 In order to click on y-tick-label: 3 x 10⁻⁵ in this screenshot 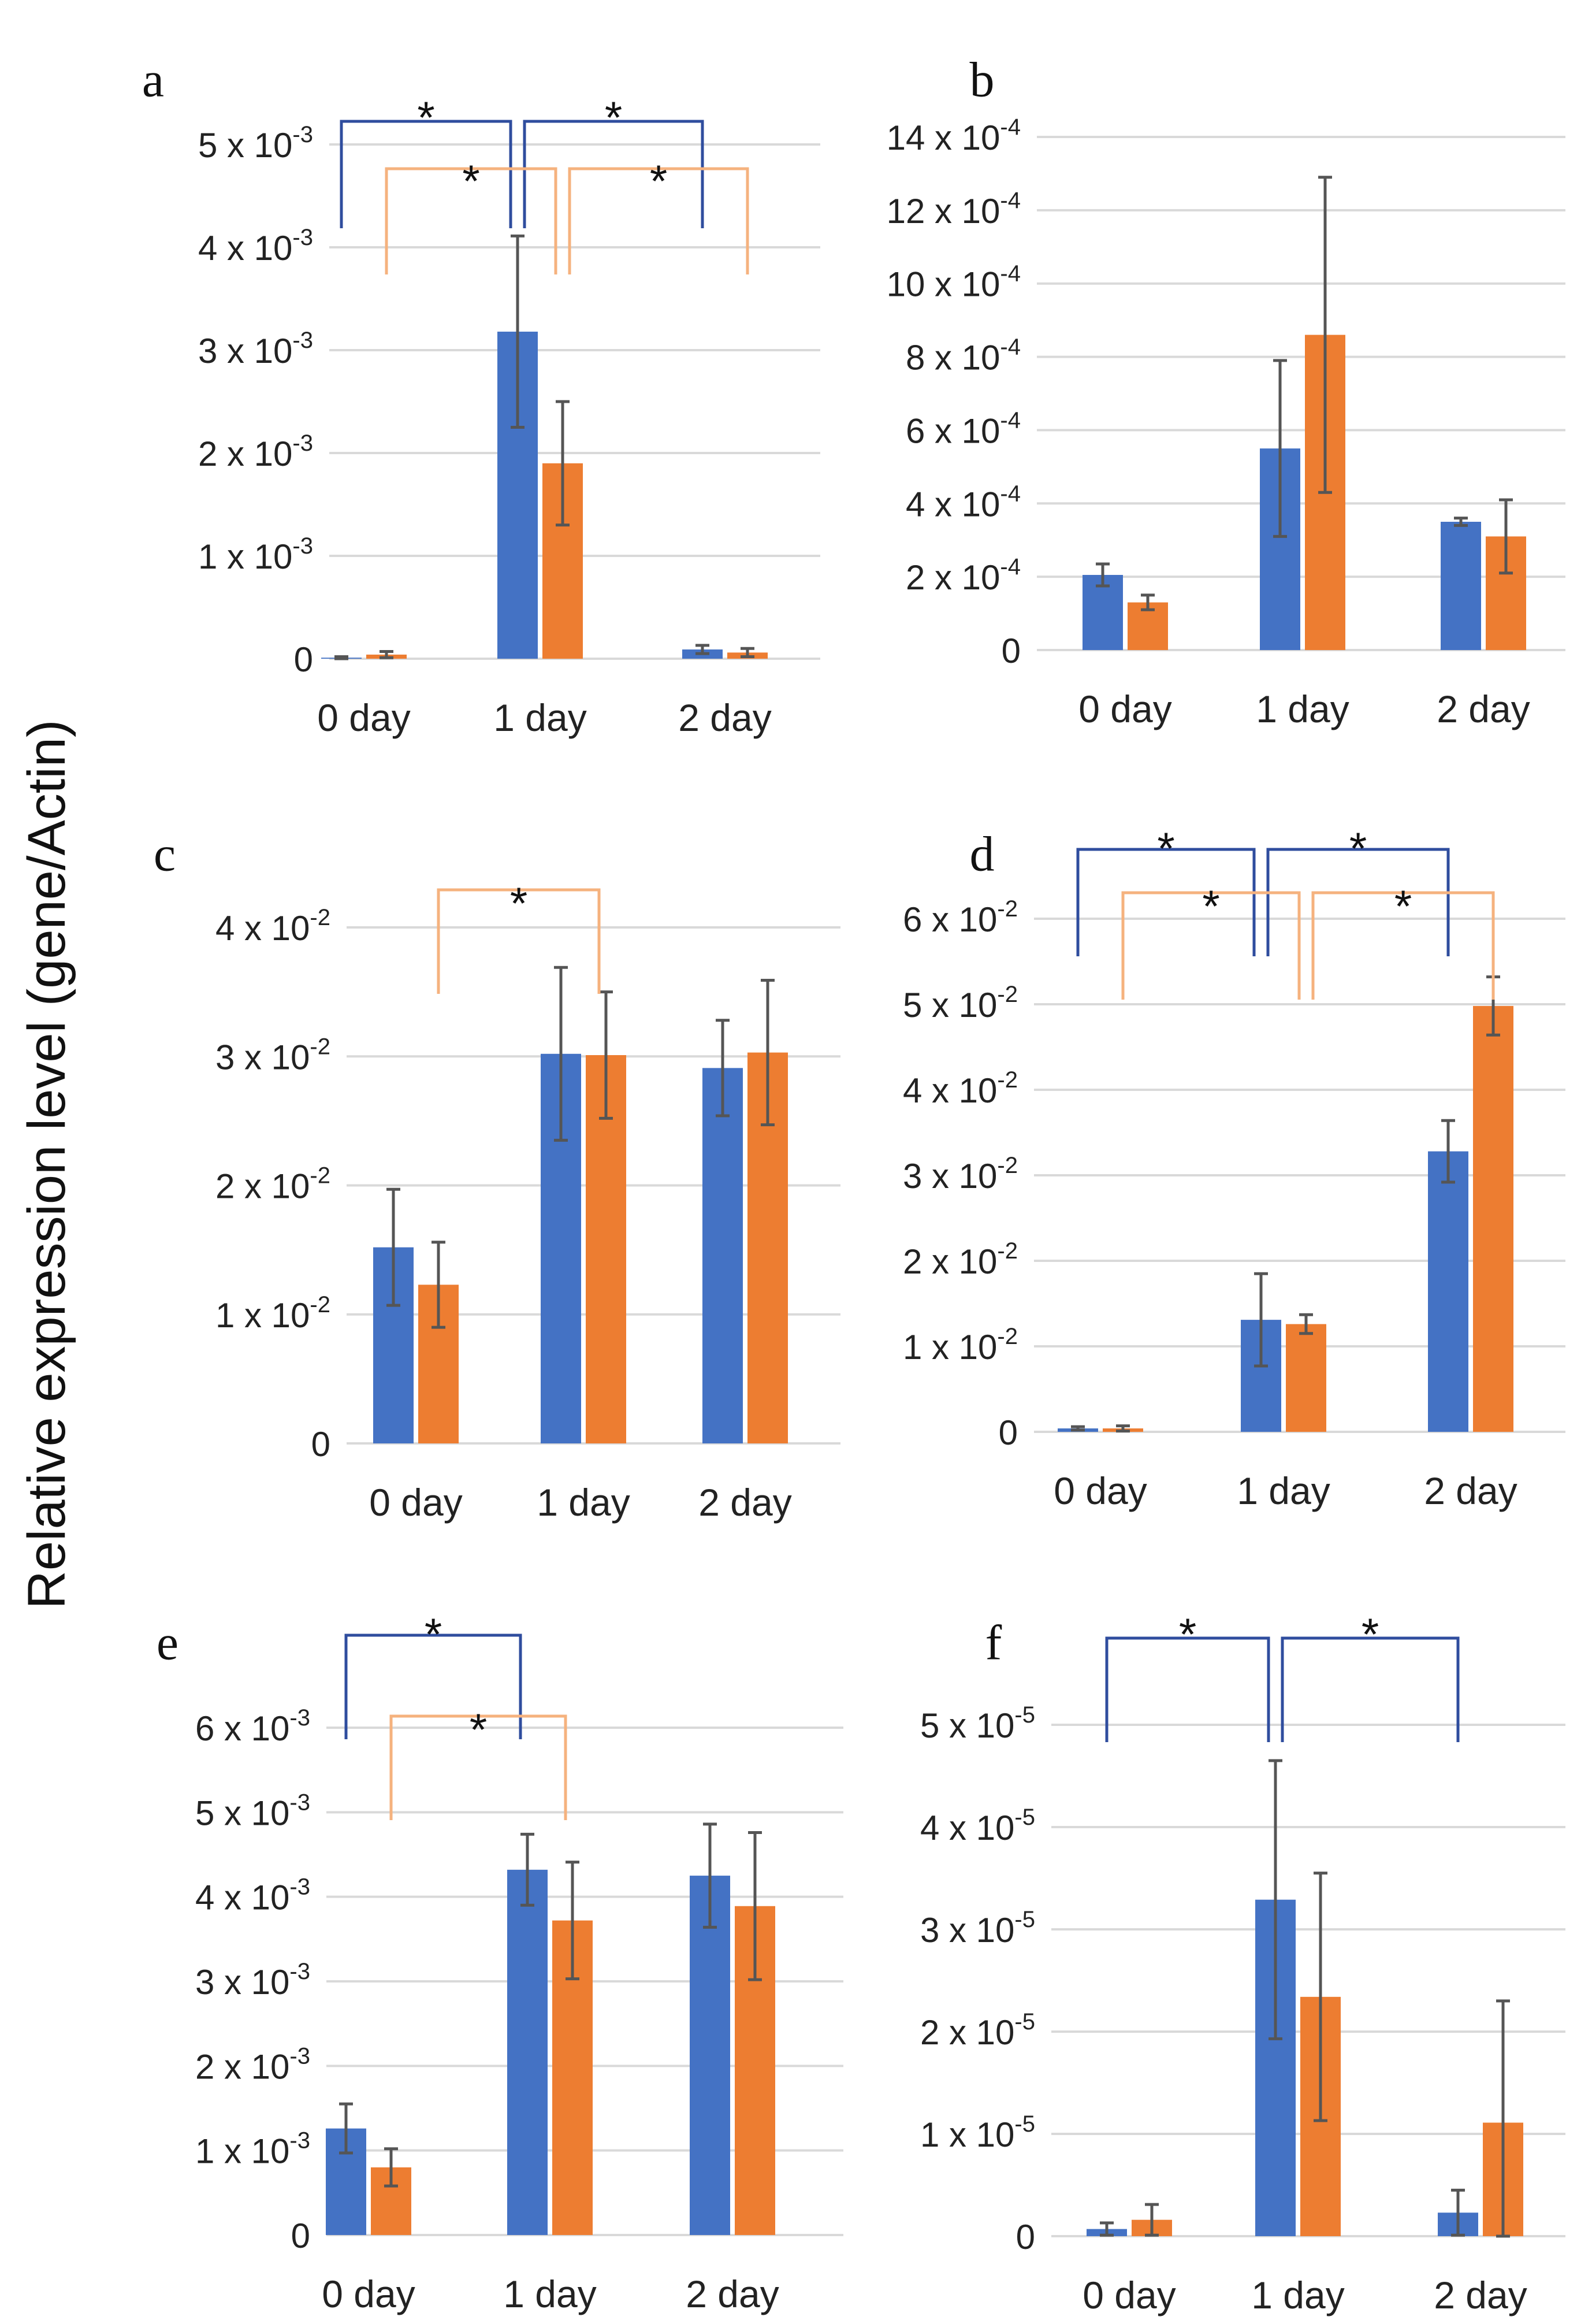, I will do `click(977, 1928)`.